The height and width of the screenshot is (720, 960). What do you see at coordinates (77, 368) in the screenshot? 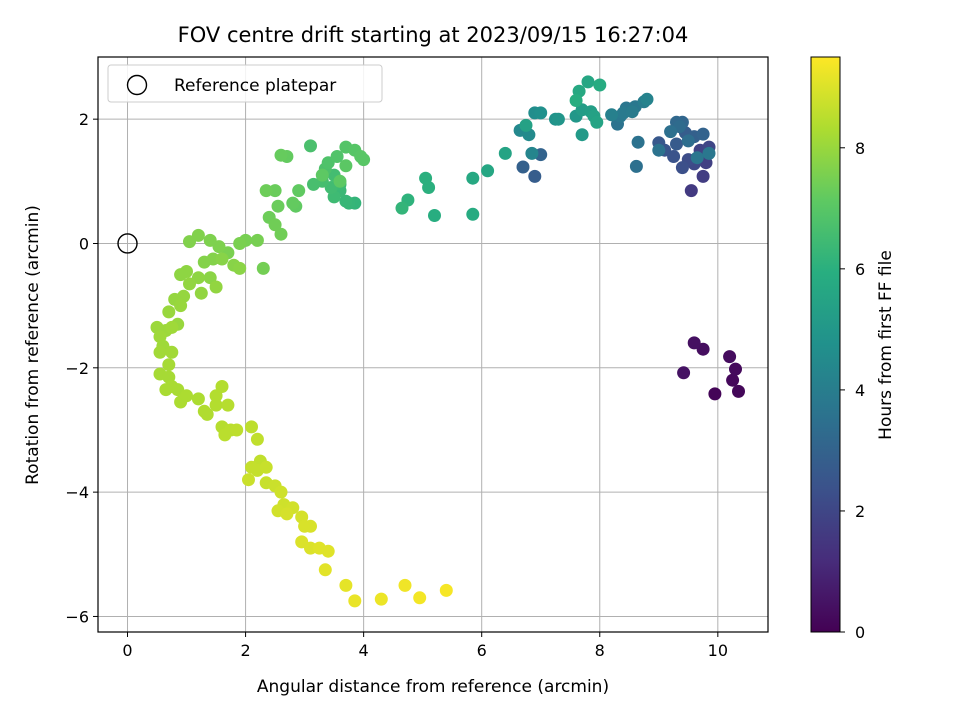
I see `y-tick-label: −2` at bounding box center [77, 368].